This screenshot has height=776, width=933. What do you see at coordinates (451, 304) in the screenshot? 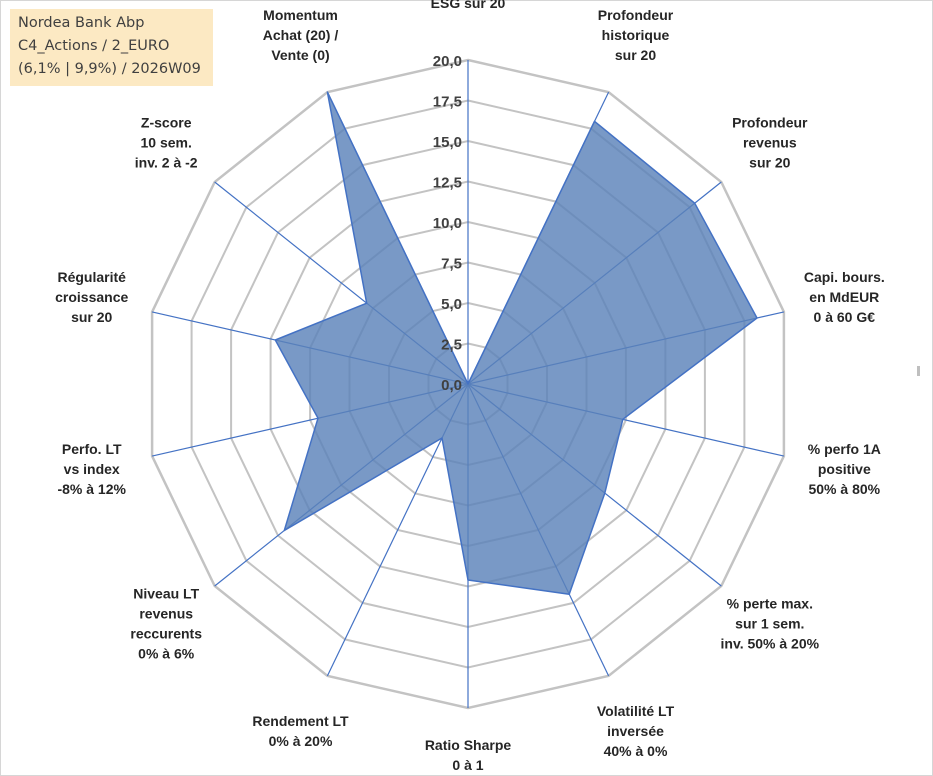
I see `tick-label-2: 5,0` at bounding box center [451, 304].